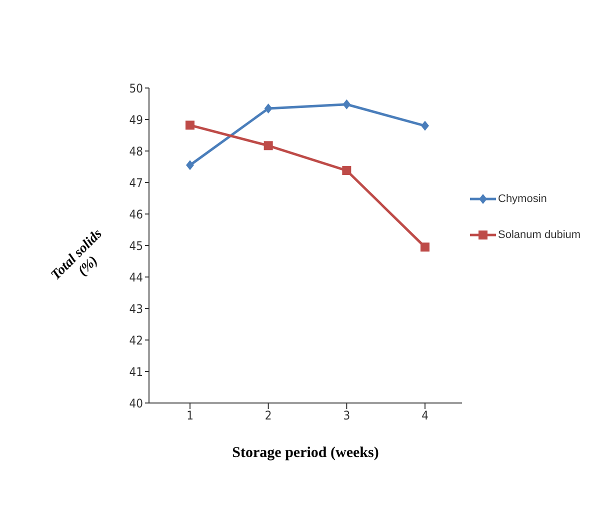 This screenshot has width=598, height=508. What do you see at coordinates (346, 415) in the screenshot?
I see `x-tick-label: 3` at bounding box center [346, 415].